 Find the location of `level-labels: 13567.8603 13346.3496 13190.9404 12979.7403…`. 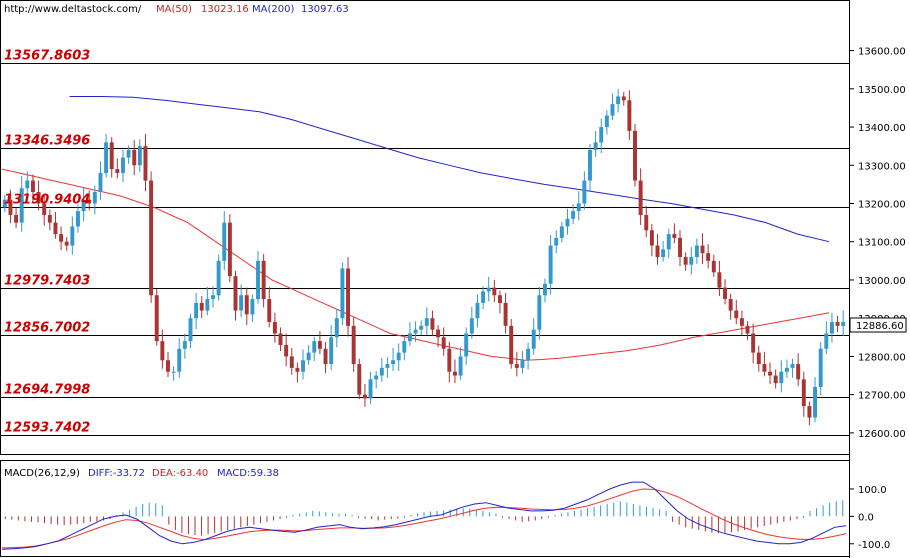

level-labels: 13567.8603 13346.3496 13190.9404 12979.7403… is located at coordinates (47, 242).